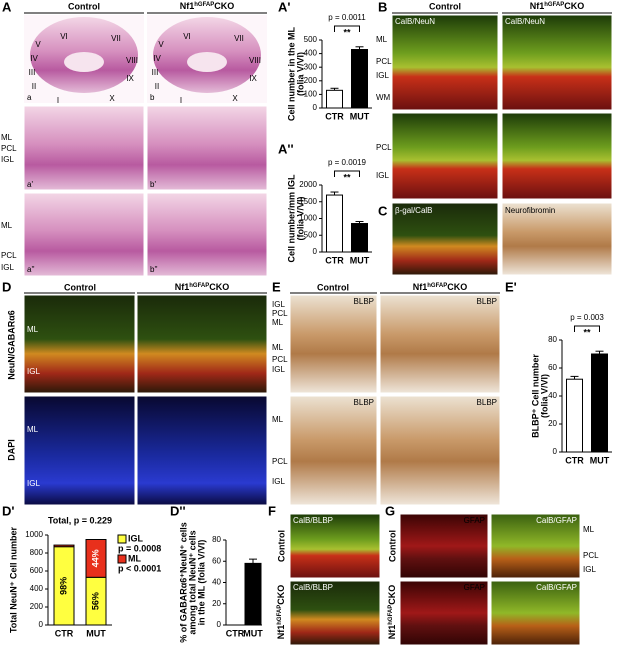  I want to click on label: b, so click(152, 97).